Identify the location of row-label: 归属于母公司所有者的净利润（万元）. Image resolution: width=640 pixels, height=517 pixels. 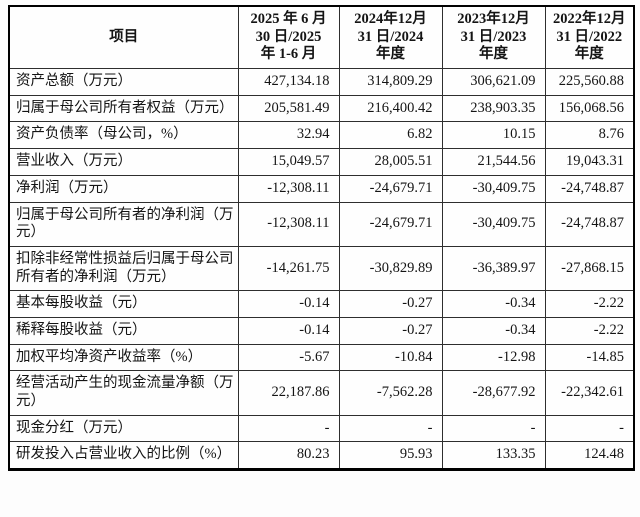
(123, 224).